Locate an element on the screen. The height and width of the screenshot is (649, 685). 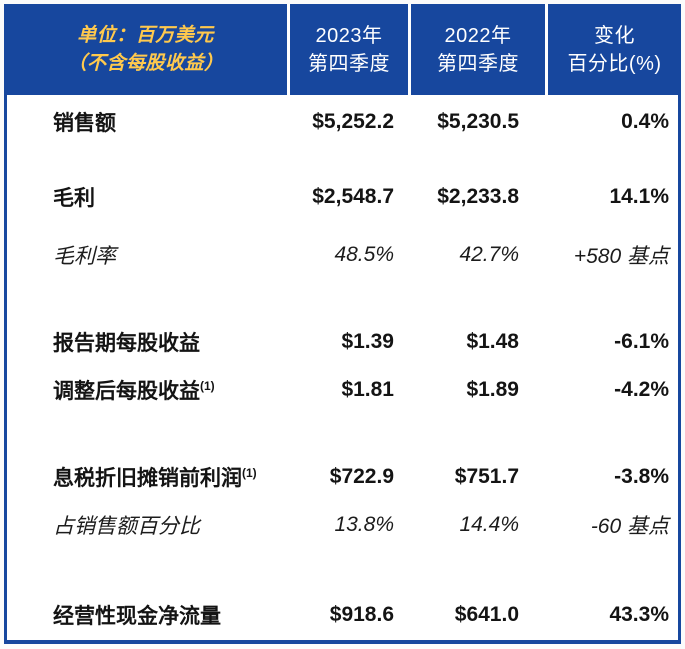
value-change: 0.4% is located at coordinates (645, 121).